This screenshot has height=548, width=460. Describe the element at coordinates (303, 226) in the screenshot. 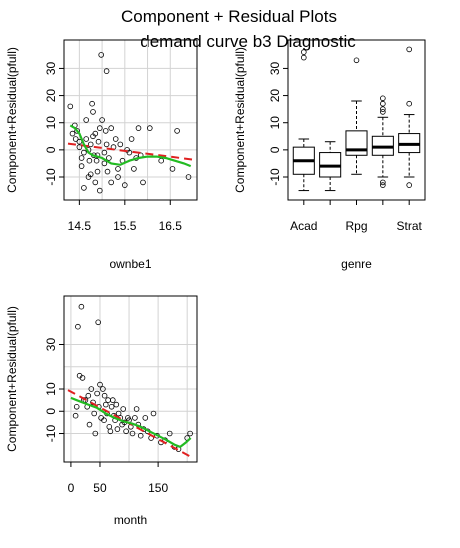

I see `x-tick-label: Acad` at that location.